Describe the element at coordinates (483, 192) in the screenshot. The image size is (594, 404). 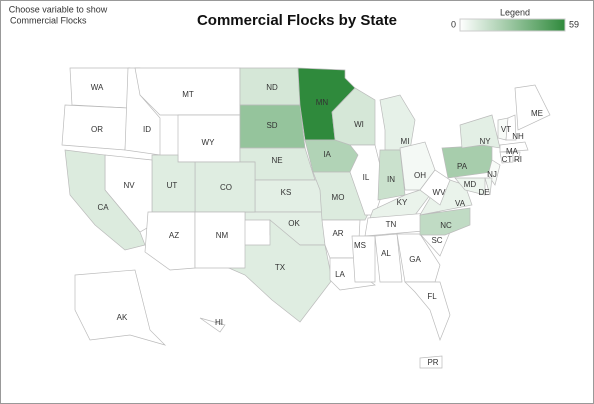
I see `state-label: DE` at that location.